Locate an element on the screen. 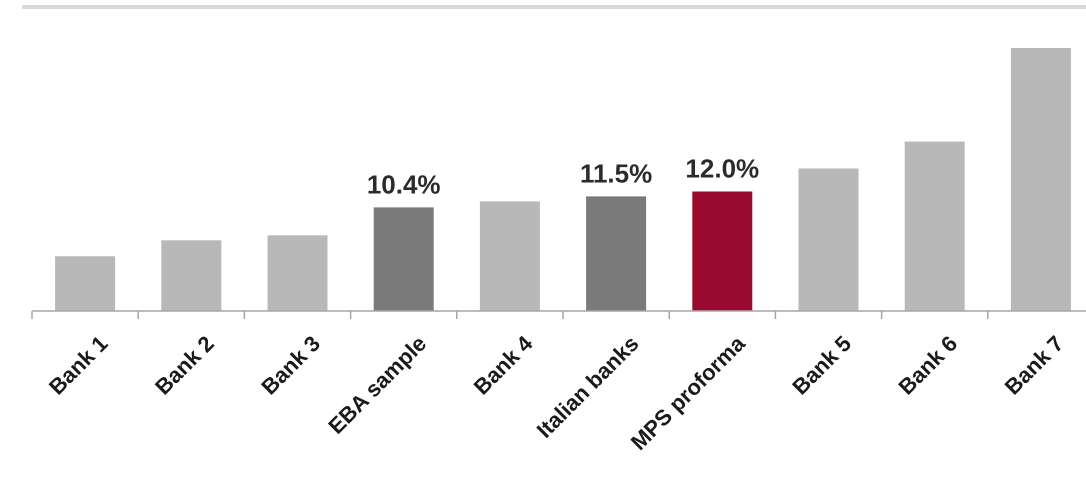  tick-label-bank-3: Bank 3 is located at coordinates (290, 365).